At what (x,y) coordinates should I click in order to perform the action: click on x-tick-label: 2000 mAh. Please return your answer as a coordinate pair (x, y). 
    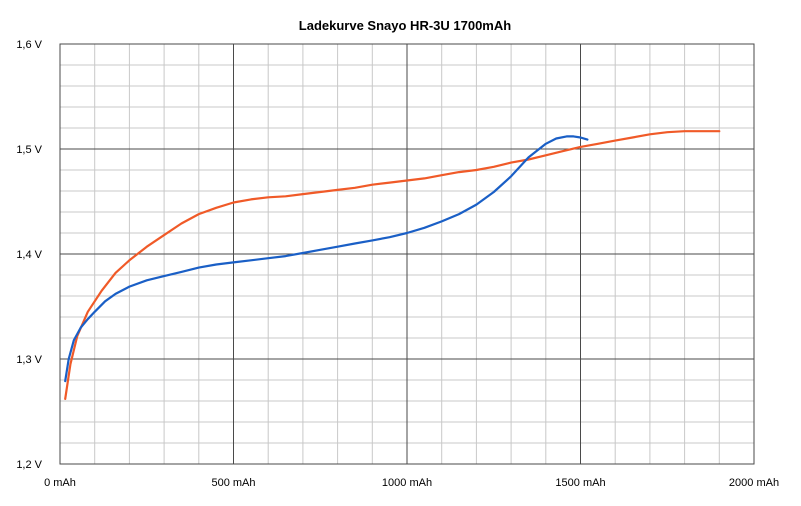
    Looking at the image, I should click on (754, 483).